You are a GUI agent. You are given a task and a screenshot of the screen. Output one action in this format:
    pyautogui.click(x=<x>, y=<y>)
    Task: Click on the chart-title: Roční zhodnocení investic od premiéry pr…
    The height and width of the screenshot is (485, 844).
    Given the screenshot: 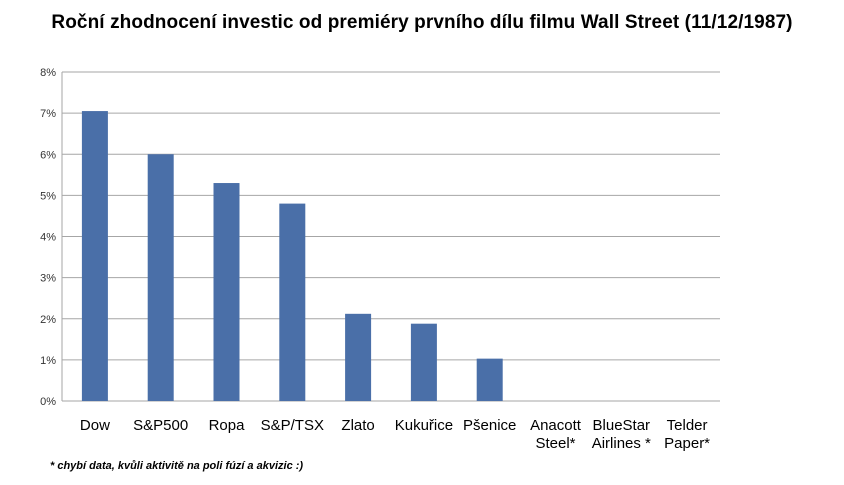 What is the action you would take?
    pyautogui.click(x=422, y=22)
    